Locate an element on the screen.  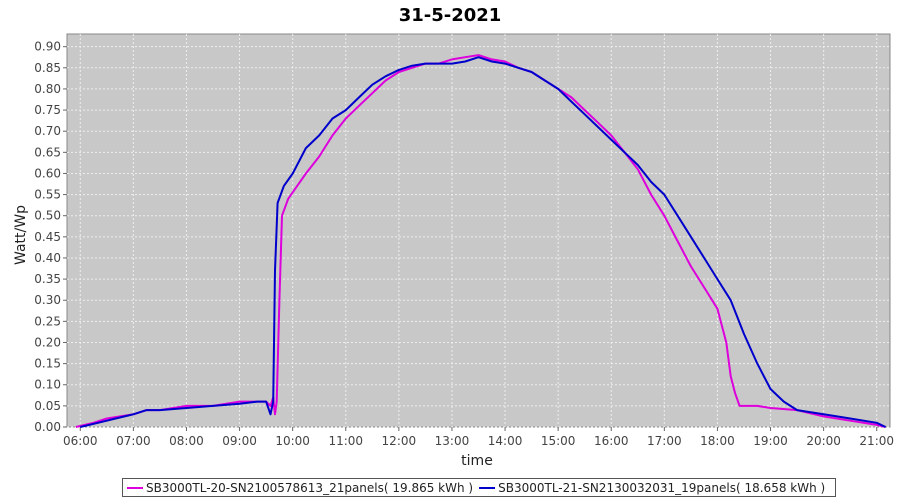
y-axis-label: Watt/Wp is located at coordinates (21, 235).